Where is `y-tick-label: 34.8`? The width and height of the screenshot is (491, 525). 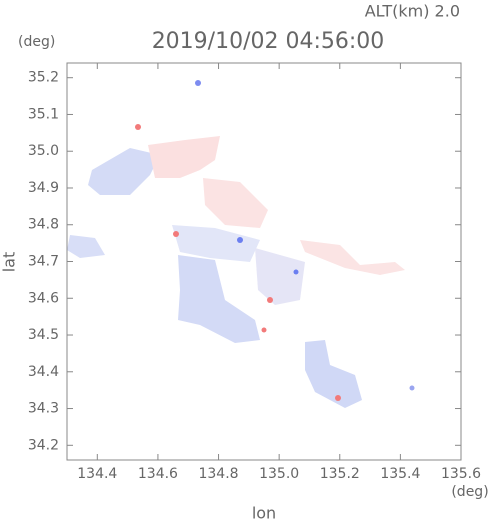 y-tick-label: 34.8 is located at coordinates (43, 225).